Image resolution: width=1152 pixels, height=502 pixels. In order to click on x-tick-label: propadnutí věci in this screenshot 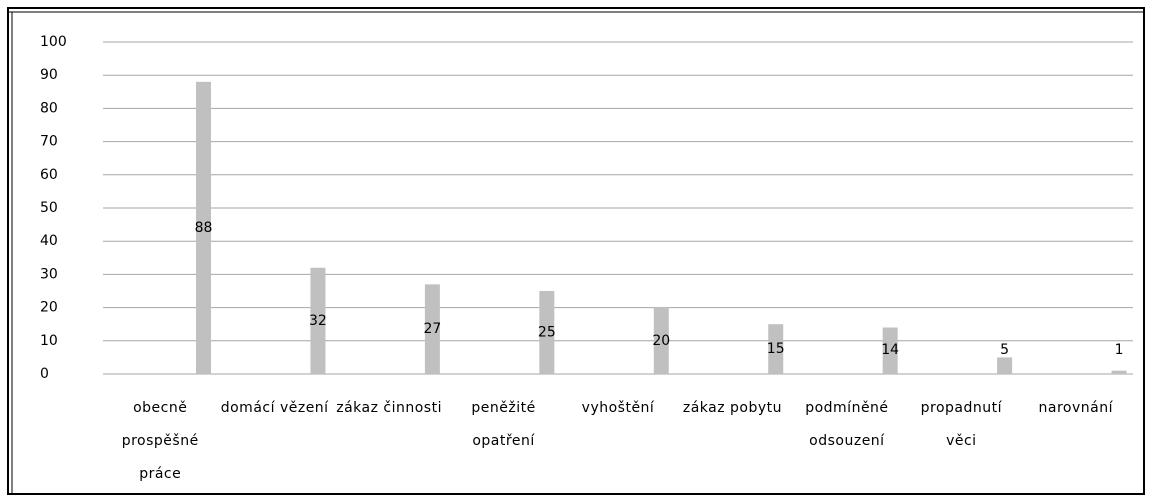, I will do `click(961, 424)`.